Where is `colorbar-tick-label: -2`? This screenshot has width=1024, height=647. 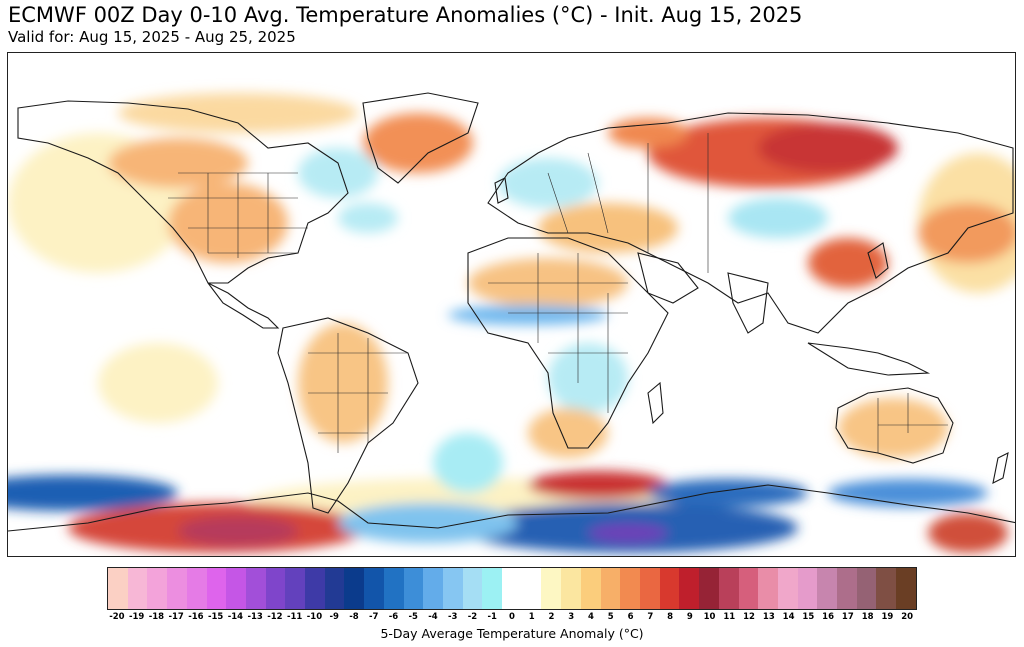 colorbar-tick-label: -2 is located at coordinates (472, 617).